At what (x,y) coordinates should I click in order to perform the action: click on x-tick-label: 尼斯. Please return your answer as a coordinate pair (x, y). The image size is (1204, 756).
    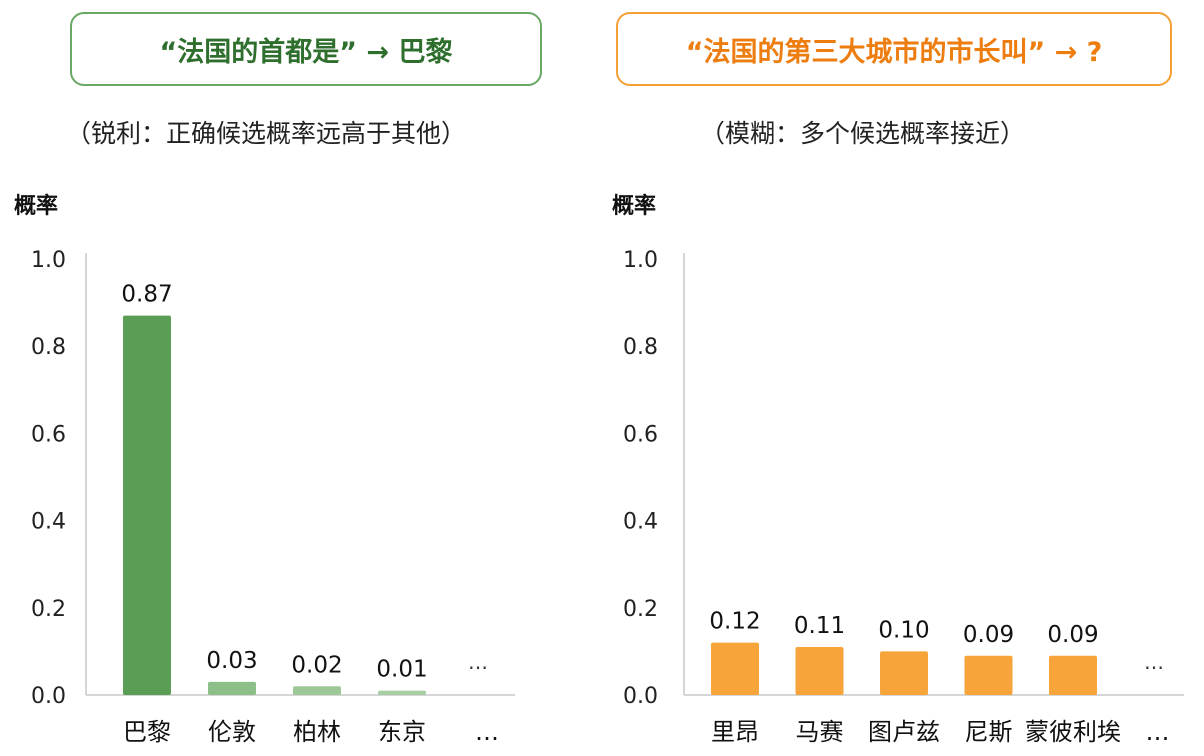
    Looking at the image, I should click on (989, 732).